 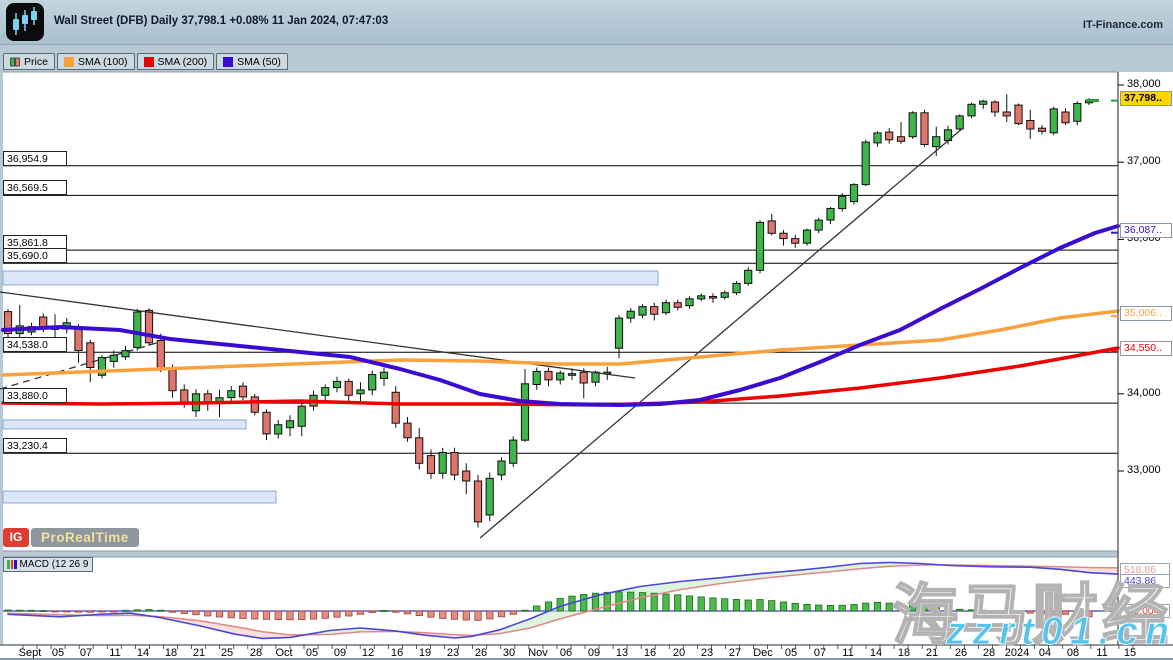 I want to click on prorealtime-logo: IG ProRealTime, so click(x=71, y=537).